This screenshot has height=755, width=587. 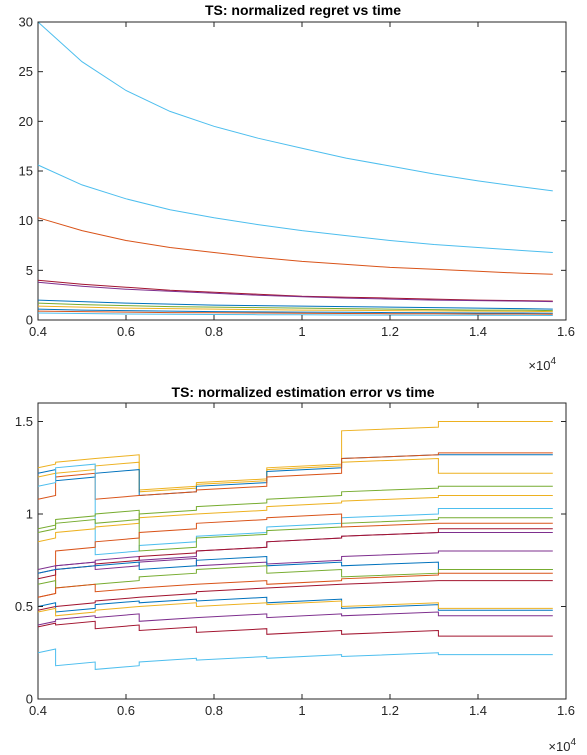 I want to click on chart-title: TS: normalized estimation error vs time, so click(x=303, y=392).